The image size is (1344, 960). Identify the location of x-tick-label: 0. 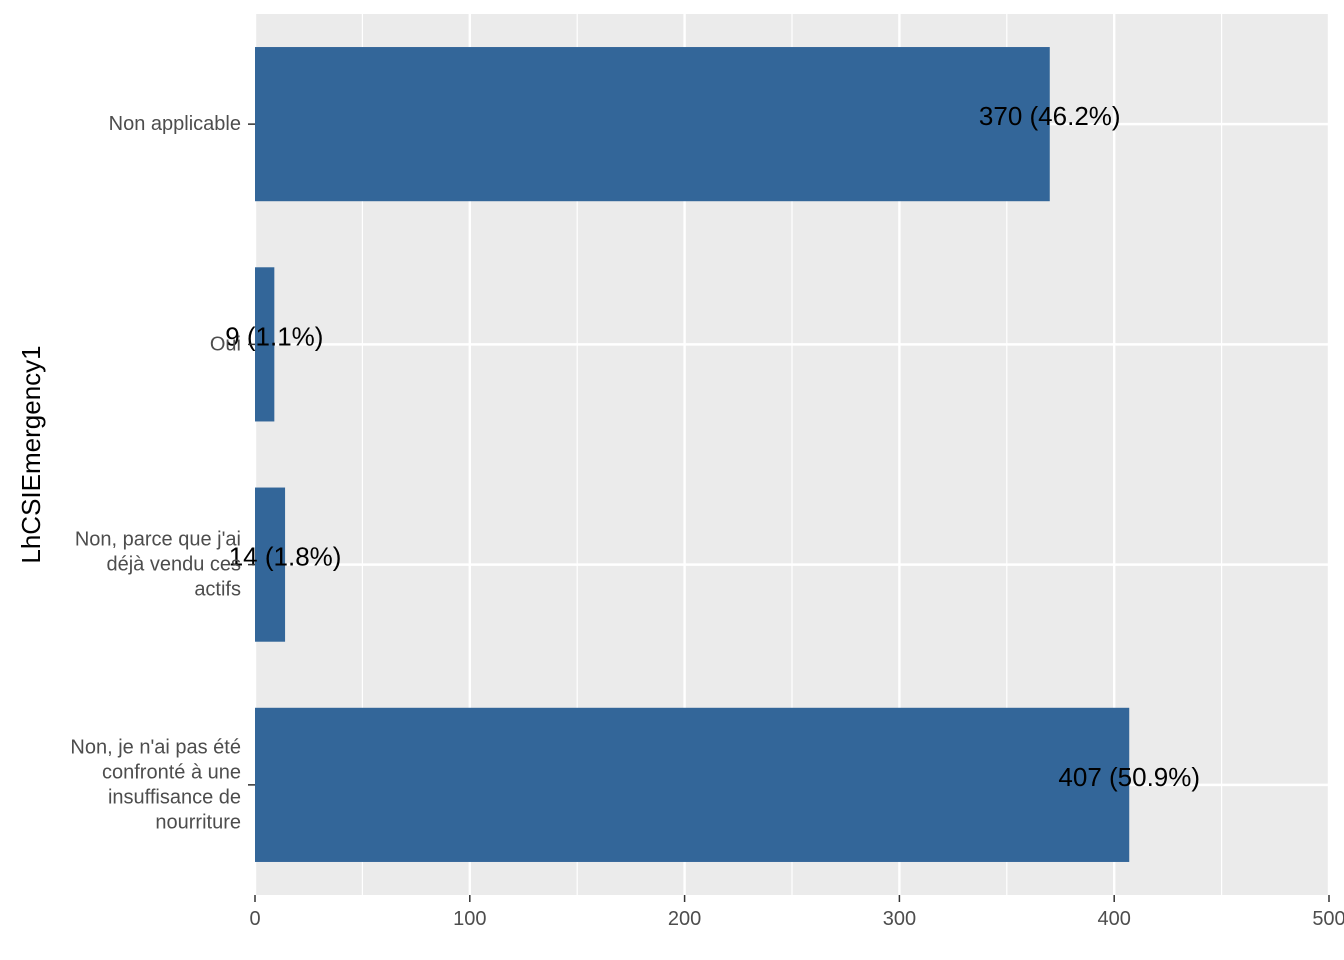
(254, 919).